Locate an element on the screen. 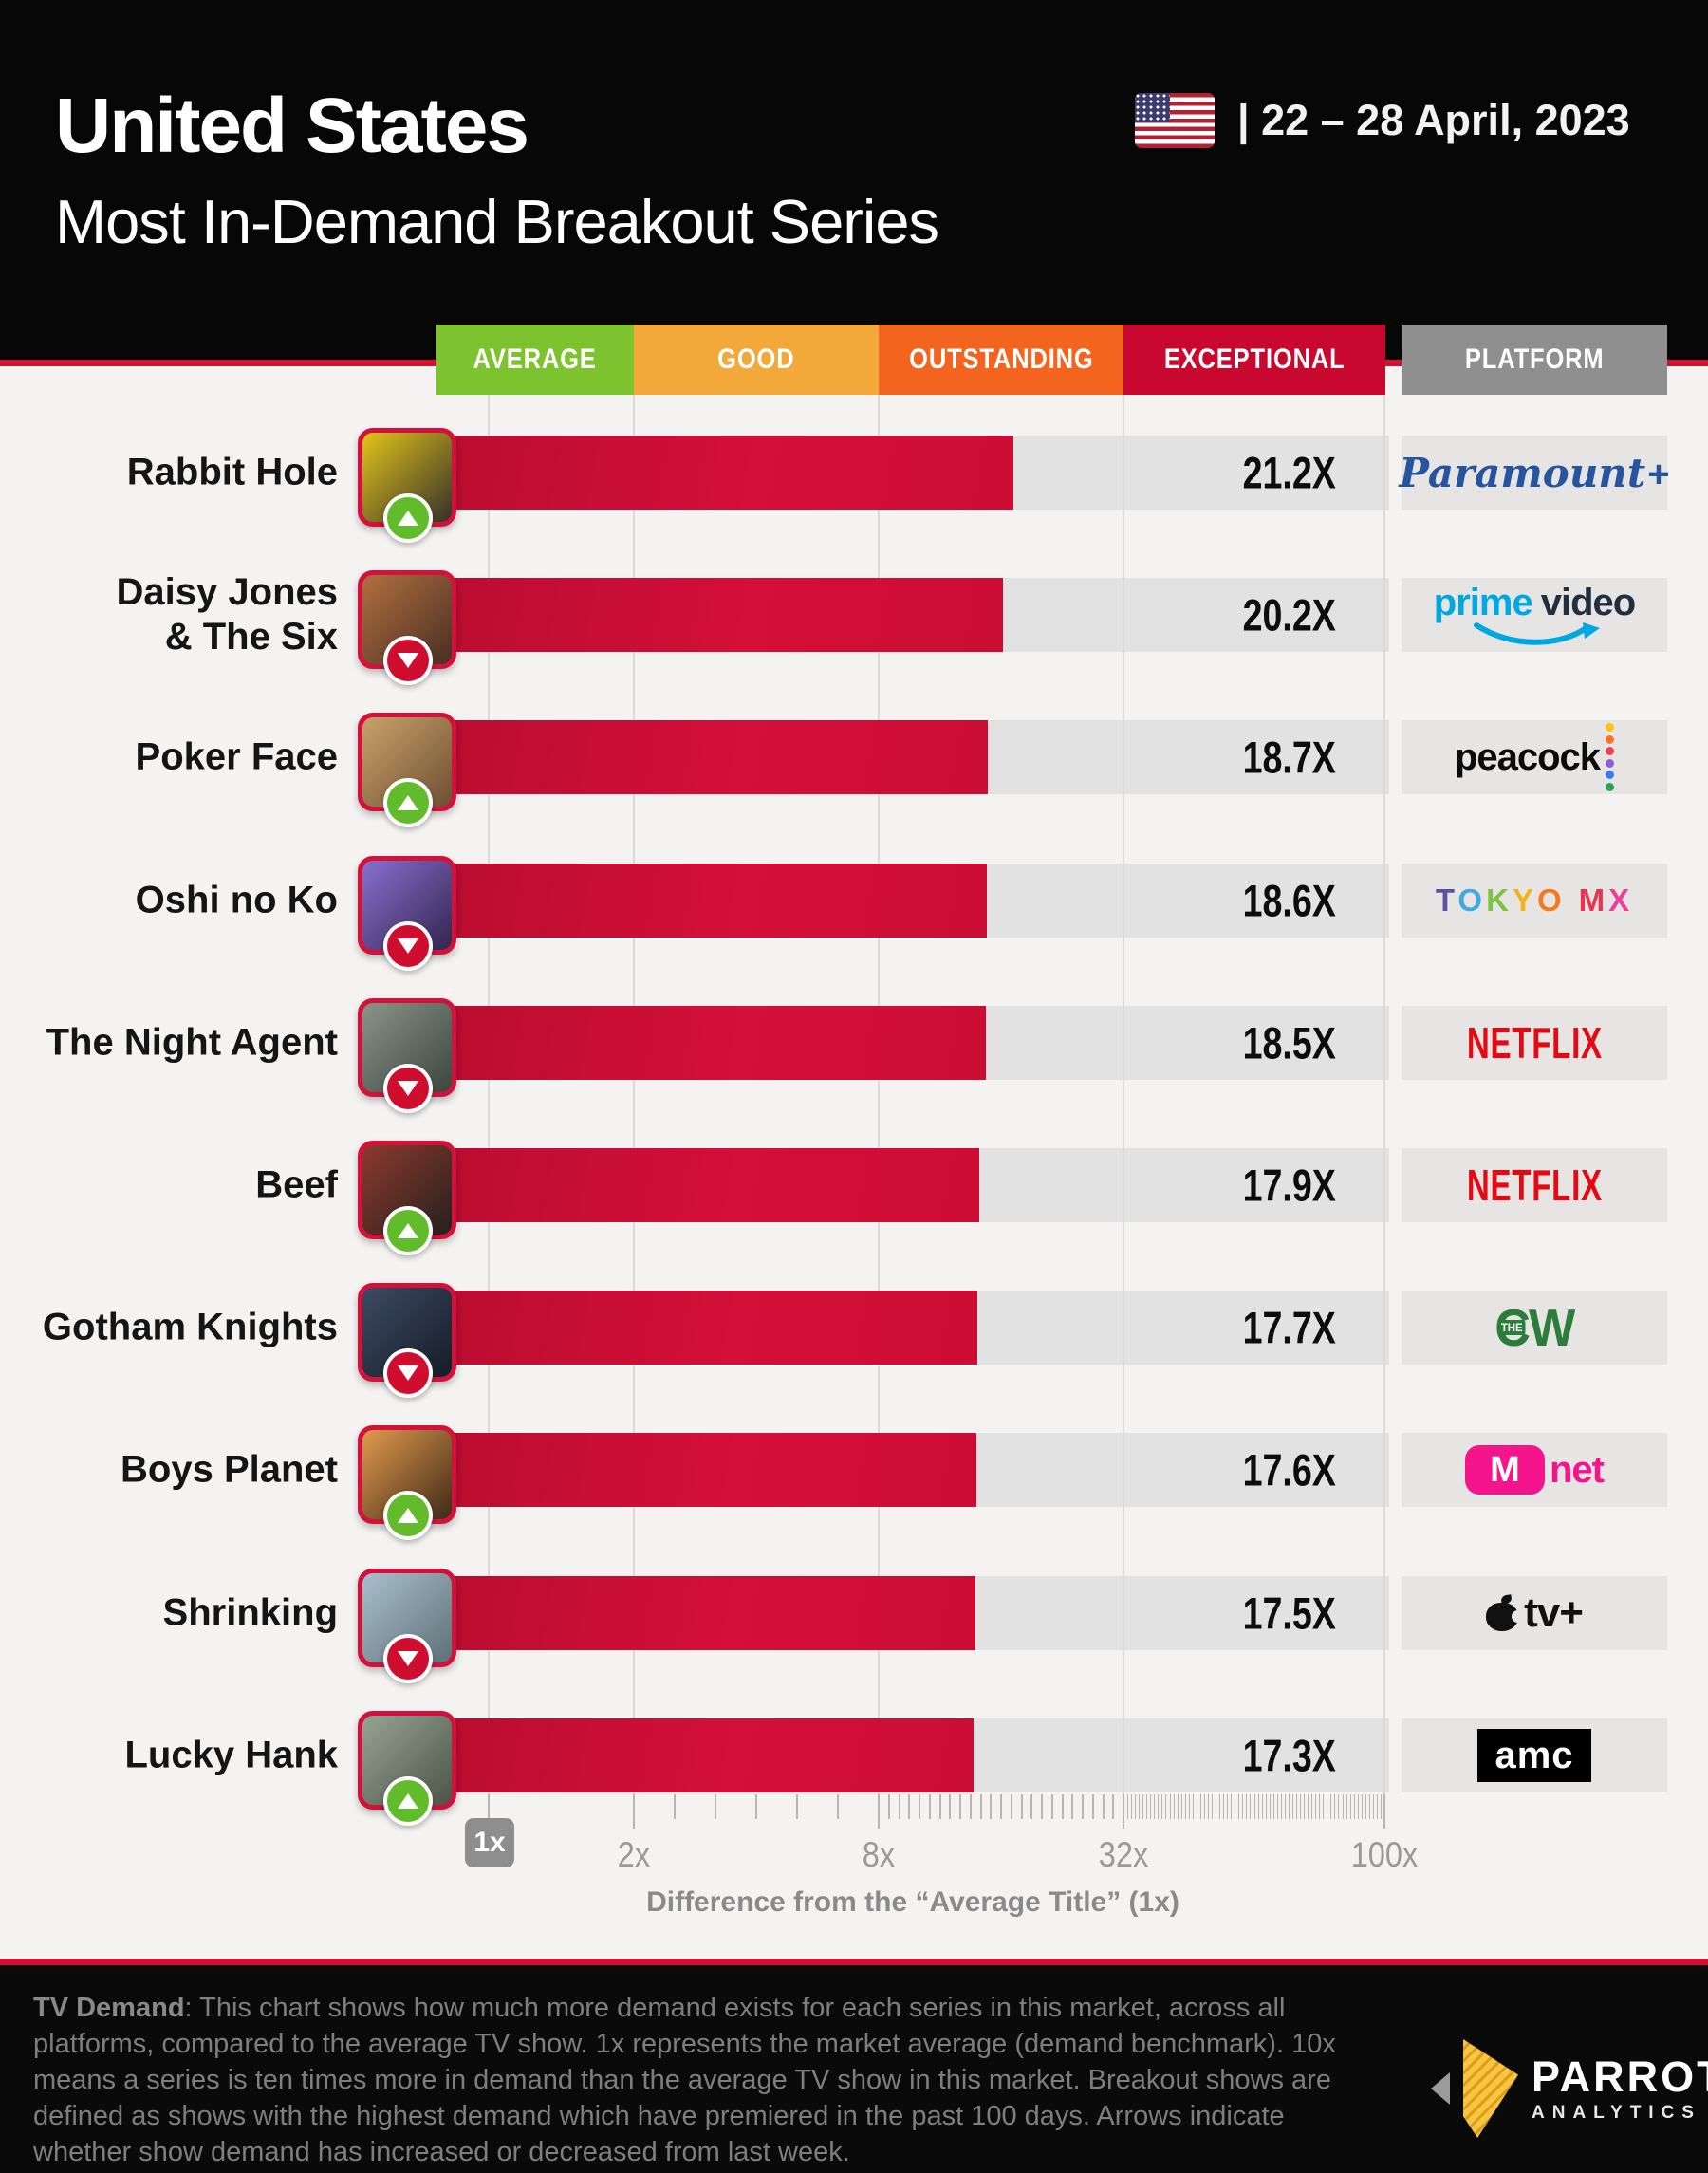 The width and height of the screenshot is (1708, 2173). trend-down-icon is located at coordinates (408, 1658).